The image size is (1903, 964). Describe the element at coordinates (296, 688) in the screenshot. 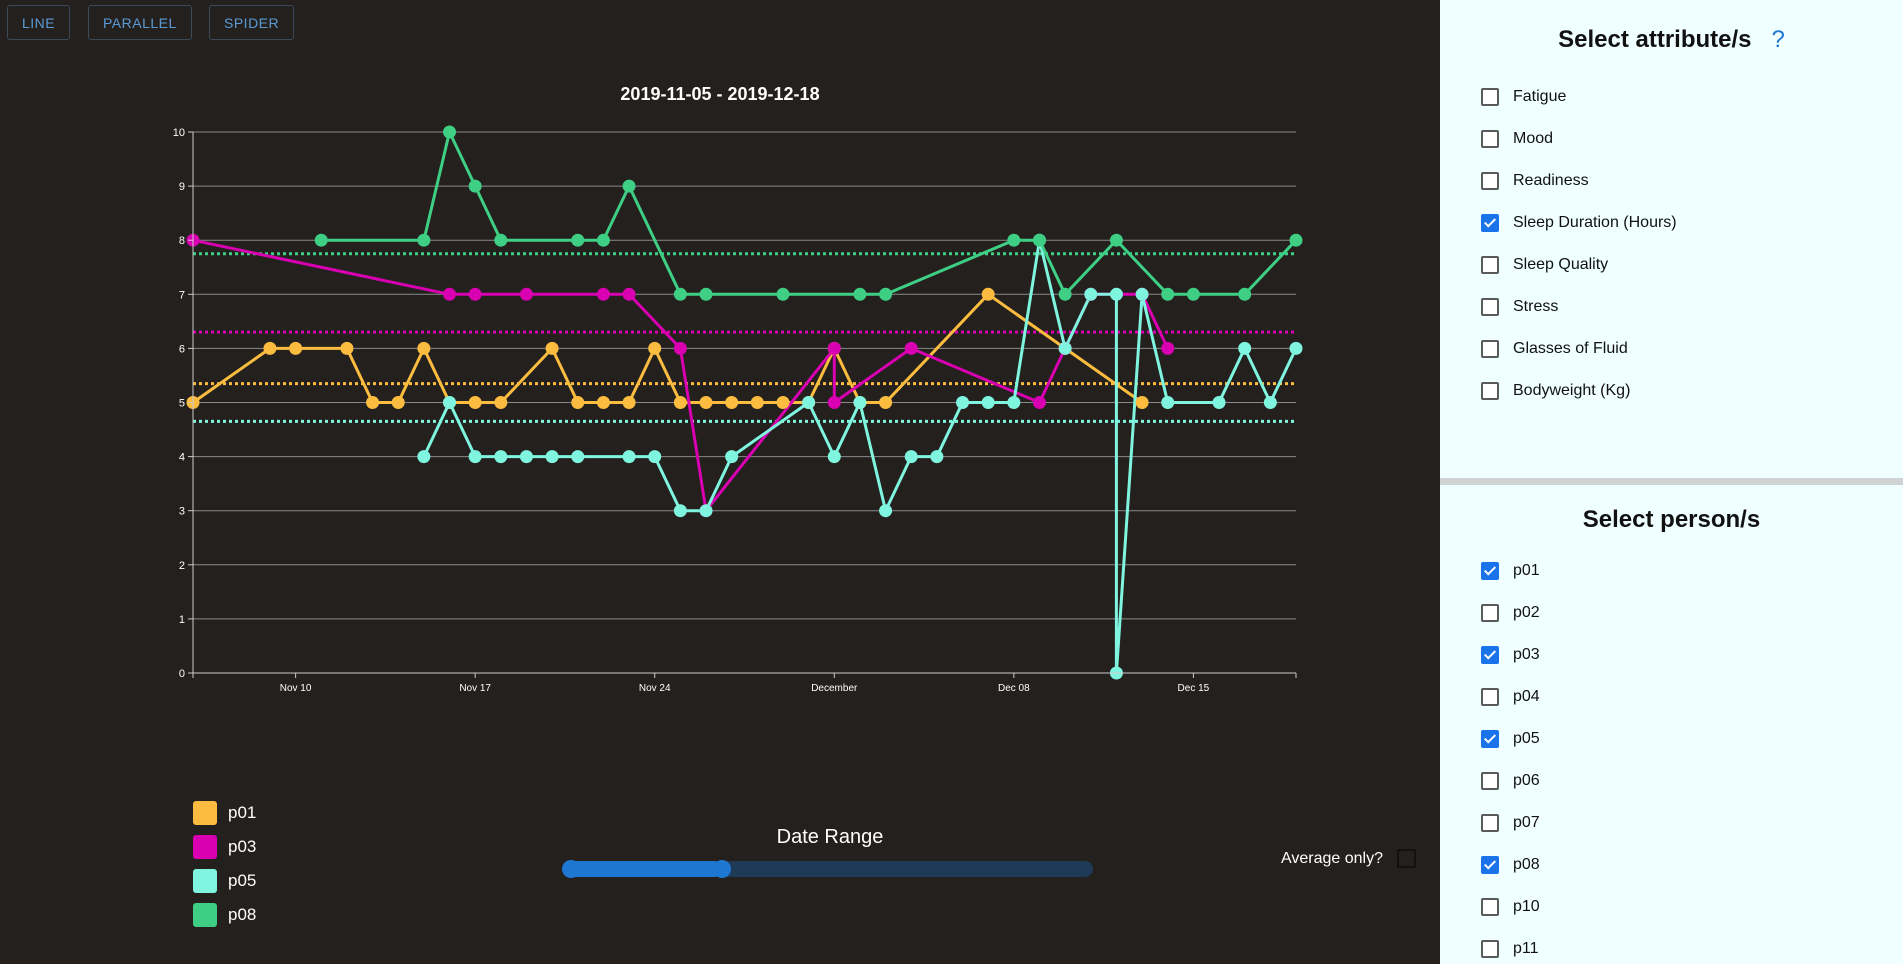

I see `x-tick-label: Nov 10` at that location.